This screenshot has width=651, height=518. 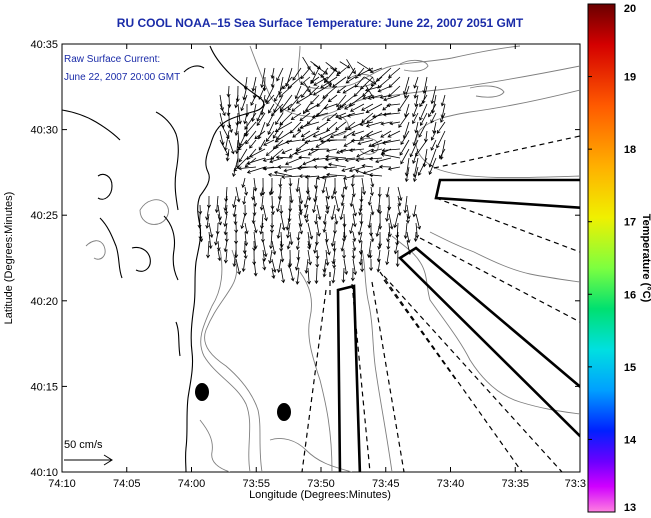 What do you see at coordinates (44, 216) in the screenshot?
I see `y-tick-label: 40:25` at bounding box center [44, 216].